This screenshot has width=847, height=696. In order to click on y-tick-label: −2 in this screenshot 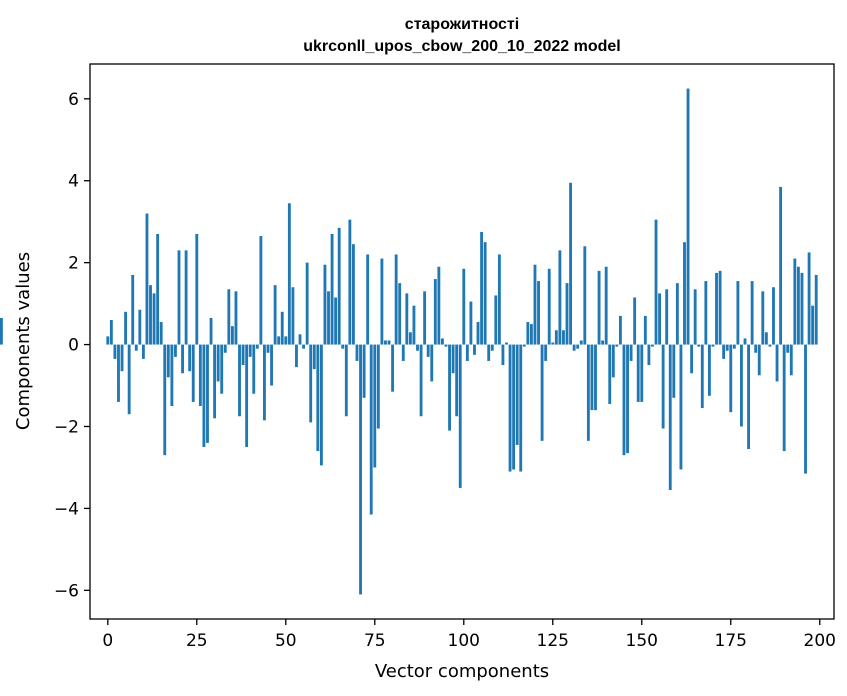, I will do `click(66, 427)`.